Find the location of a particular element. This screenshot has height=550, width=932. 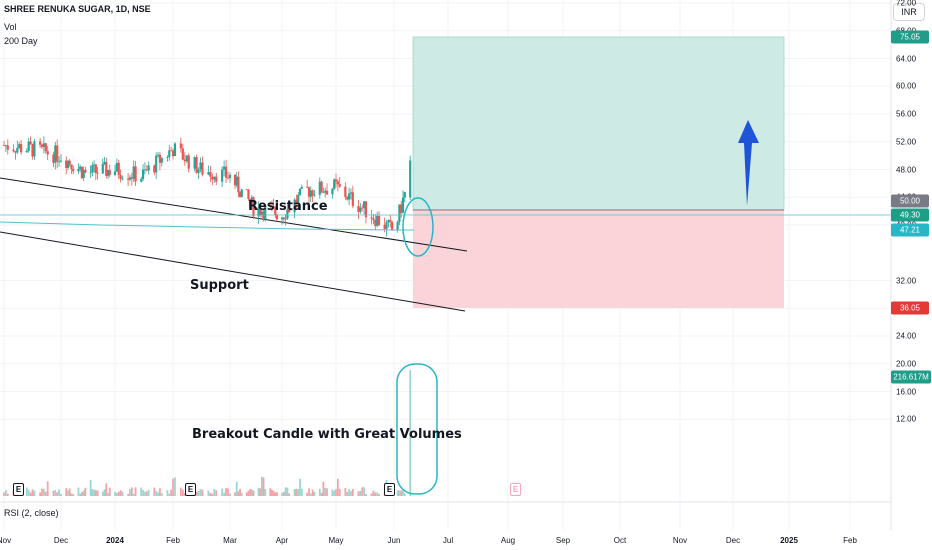

currency-button: INR is located at coordinates (909, 12).